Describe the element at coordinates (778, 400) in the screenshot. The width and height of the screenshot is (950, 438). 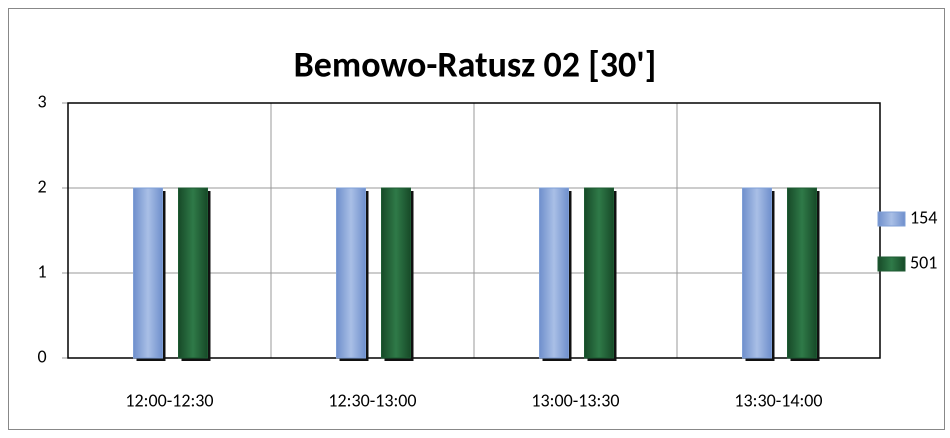
I see `x-tick-label: 13:30-14:00` at that location.